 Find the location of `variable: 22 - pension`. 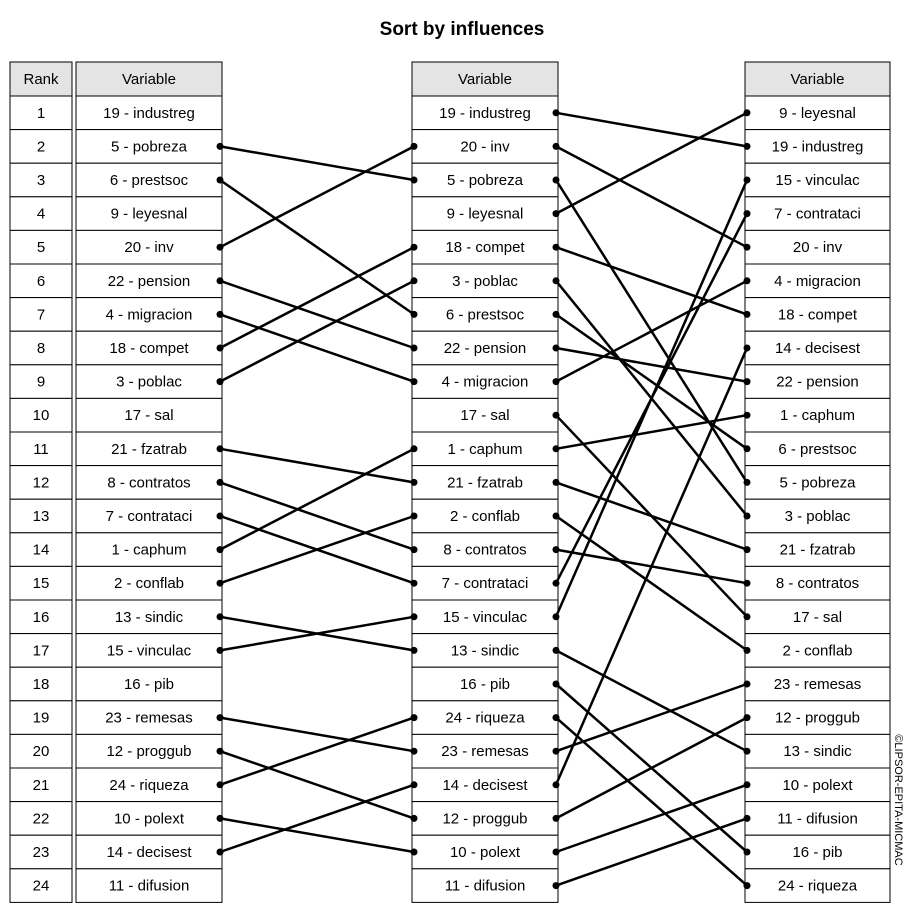

variable: 22 - pension is located at coordinates (485, 348).